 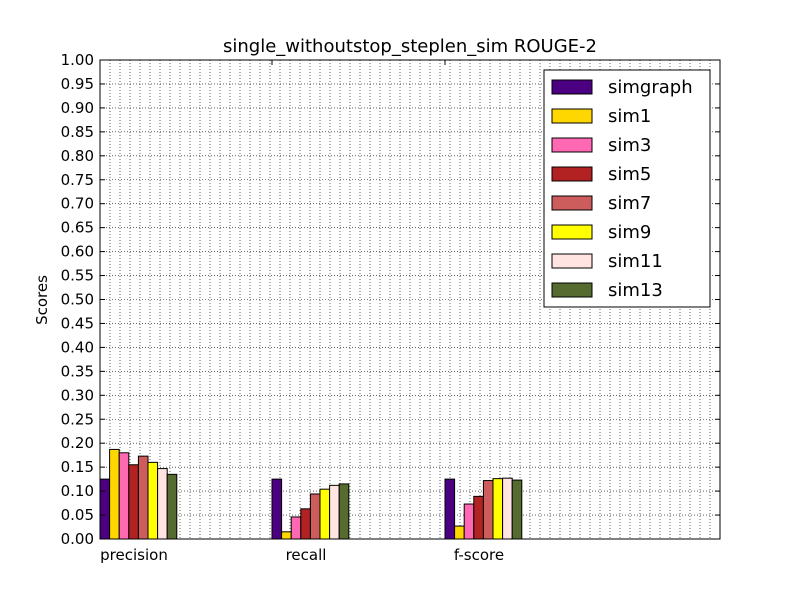 What do you see at coordinates (77, 443) in the screenshot?
I see `y-tick-label: 0.20` at bounding box center [77, 443].